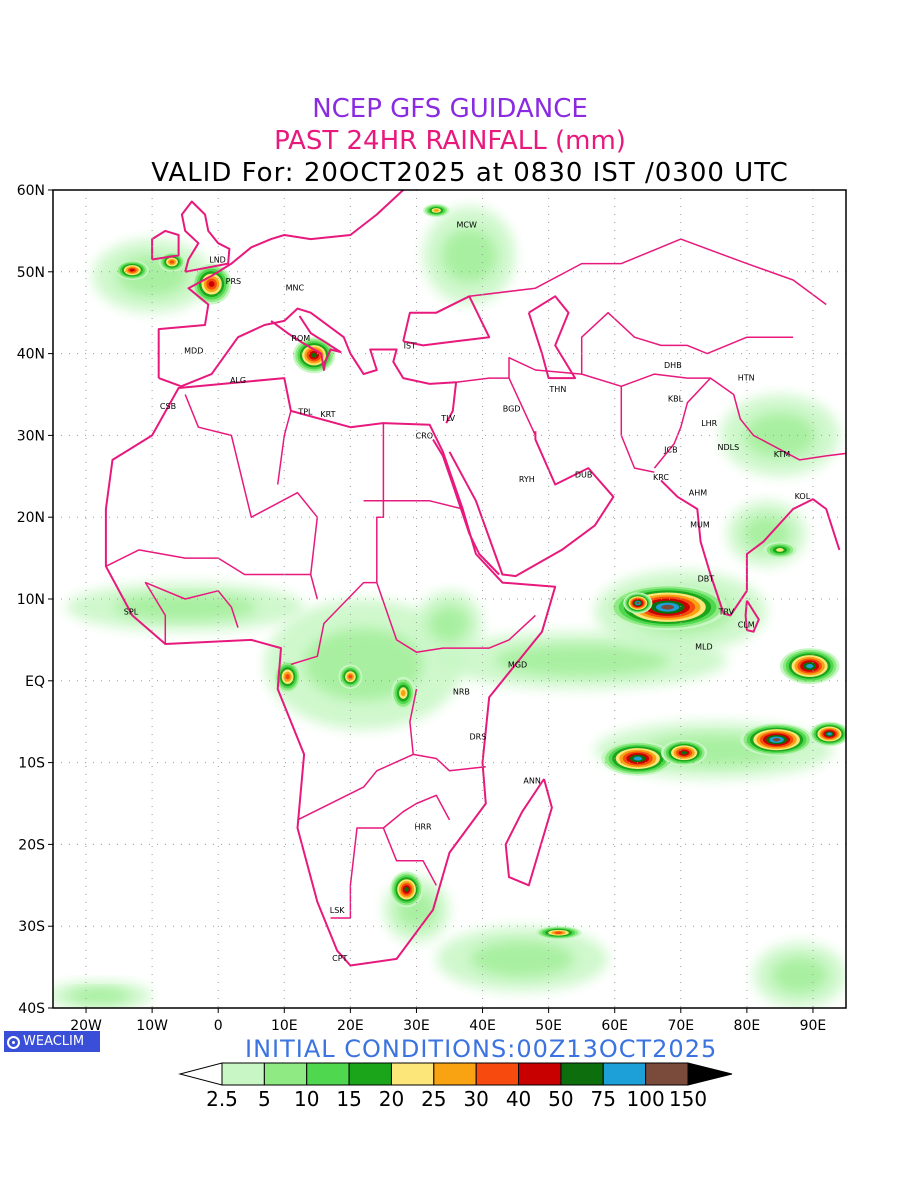 The image size is (900, 1200). I want to click on color-legend: 2.5 5 10 15 20 25 30 40 50 75 100 150, so click(455, 1086).